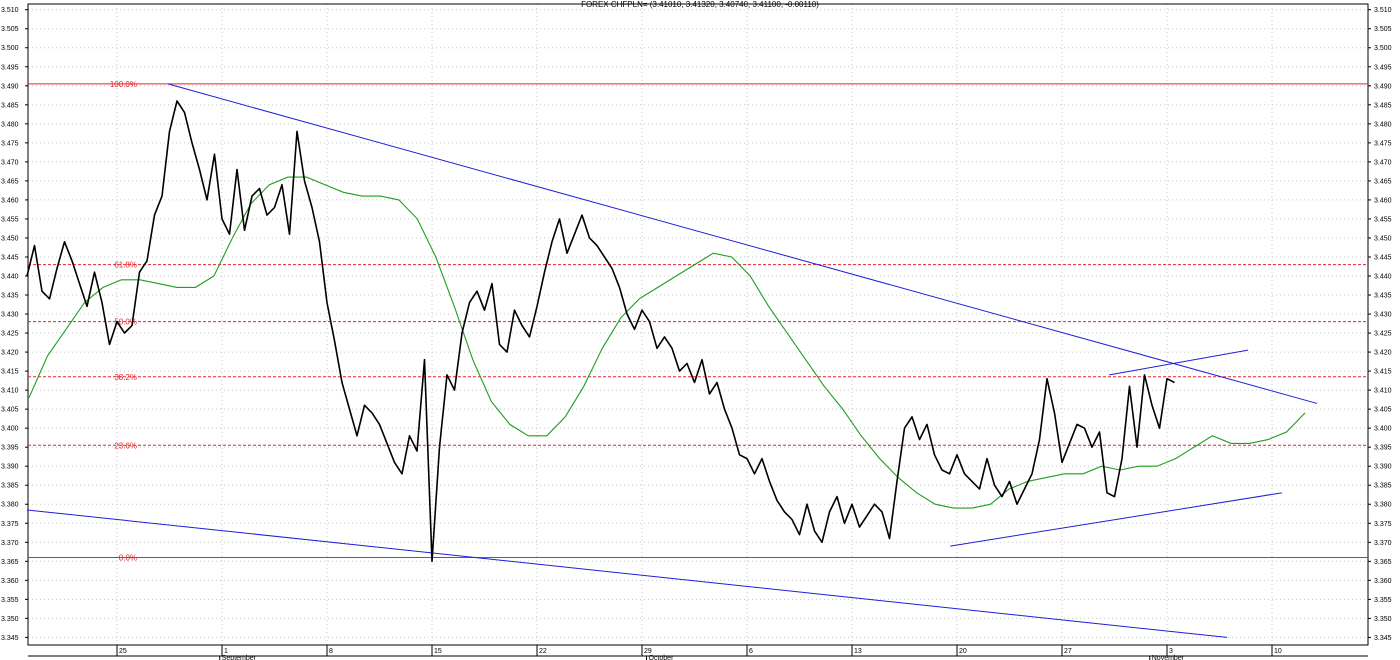 The width and height of the screenshot is (1400, 660). What do you see at coordinates (10, 86) in the screenshot?
I see `y-tick-label-left: 3.490` at bounding box center [10, 86].